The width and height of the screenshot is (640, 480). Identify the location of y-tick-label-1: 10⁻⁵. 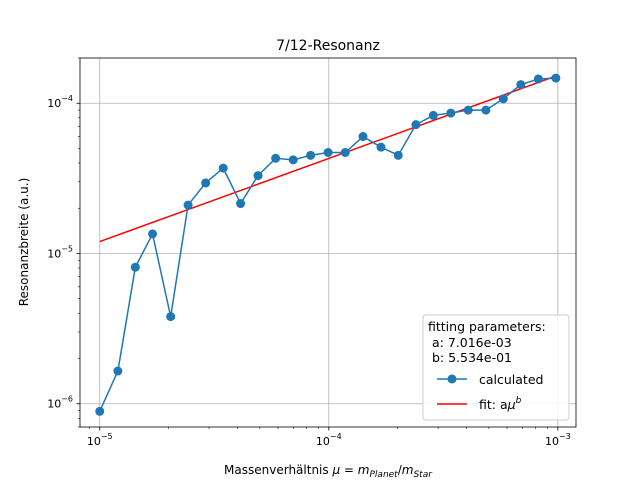
(60, 252).